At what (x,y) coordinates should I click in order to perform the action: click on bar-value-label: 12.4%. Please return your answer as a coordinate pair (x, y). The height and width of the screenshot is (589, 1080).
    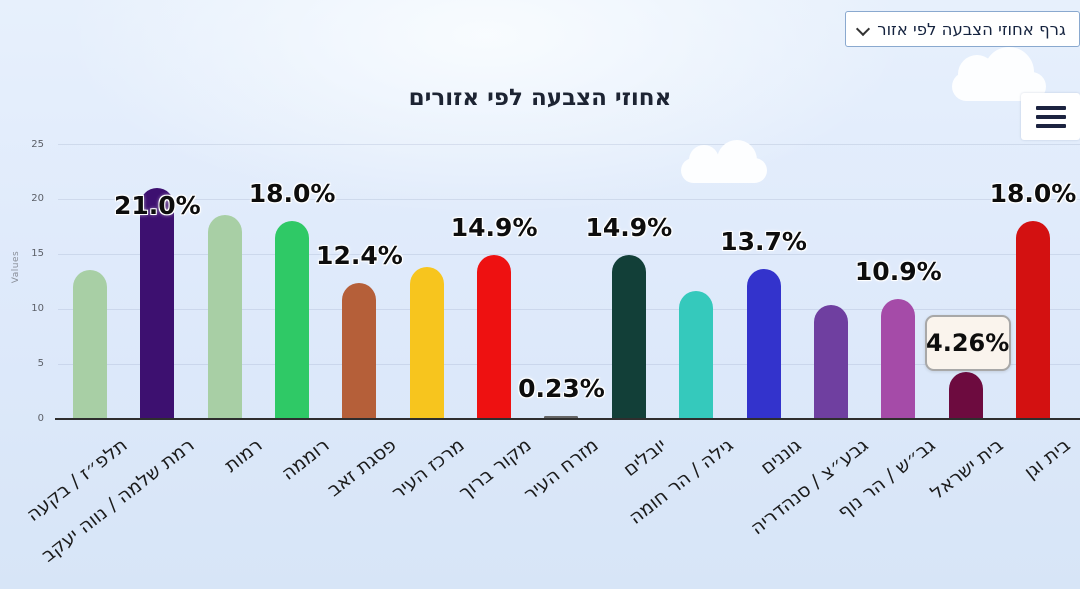
    Looking at the image, I should click on (359, 255).